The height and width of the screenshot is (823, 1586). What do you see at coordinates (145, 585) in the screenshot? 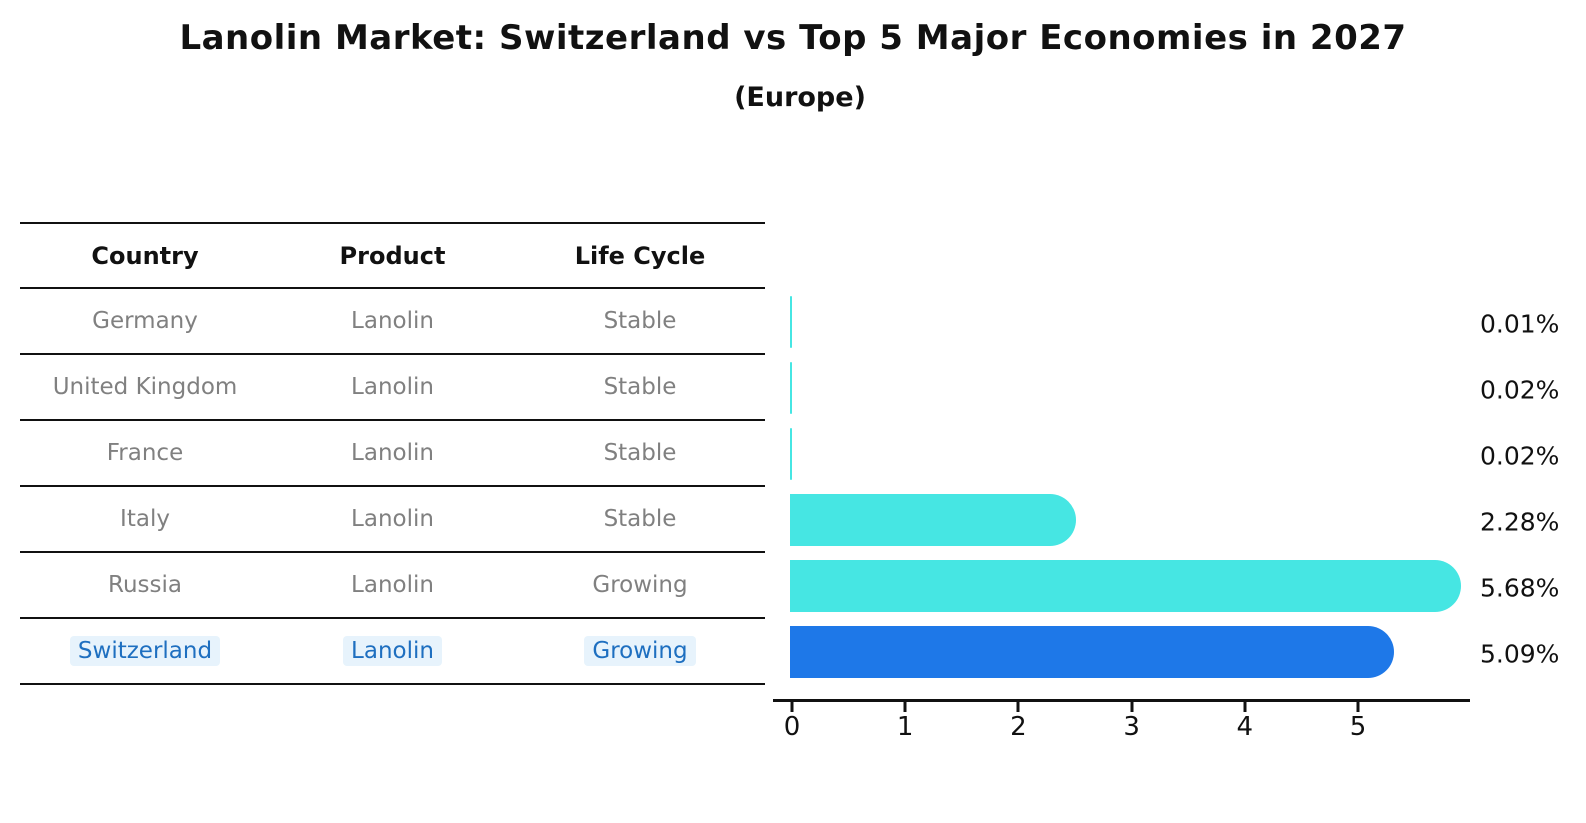
I see `country-cell: Russia` at bounding box center [145, 585].